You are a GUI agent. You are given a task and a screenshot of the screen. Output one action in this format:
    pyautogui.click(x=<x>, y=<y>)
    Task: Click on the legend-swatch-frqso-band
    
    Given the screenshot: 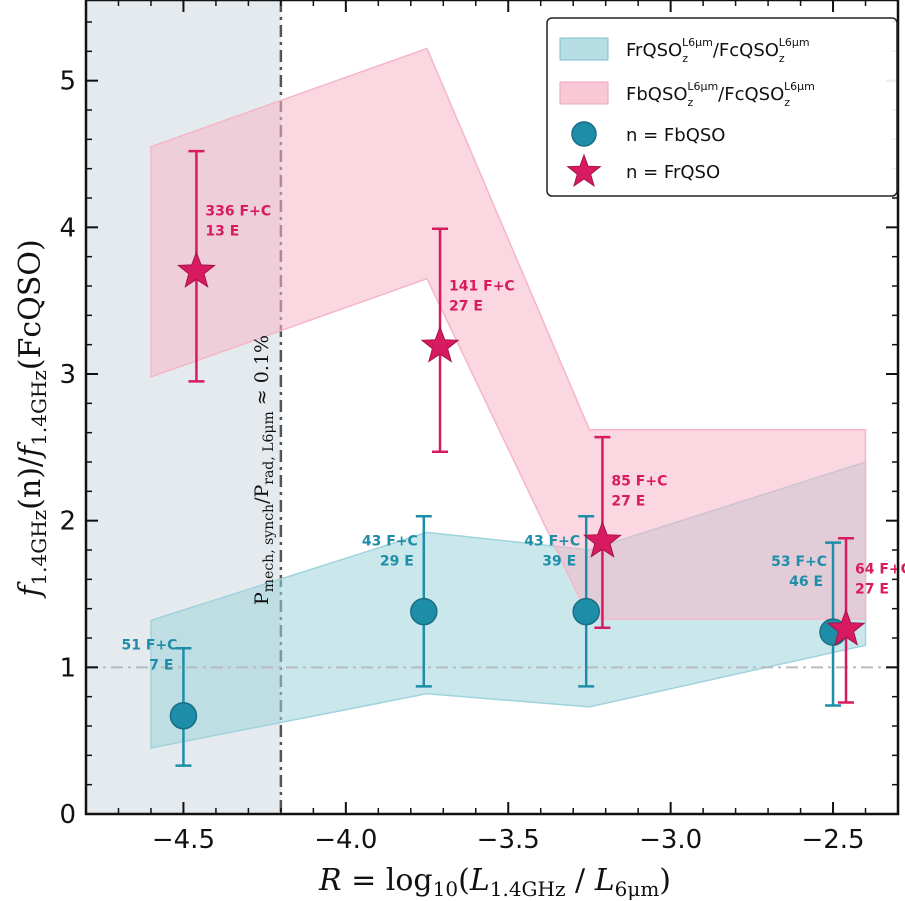 What is the action you would take?
    pyautogui.click(x=584, y=49)
    